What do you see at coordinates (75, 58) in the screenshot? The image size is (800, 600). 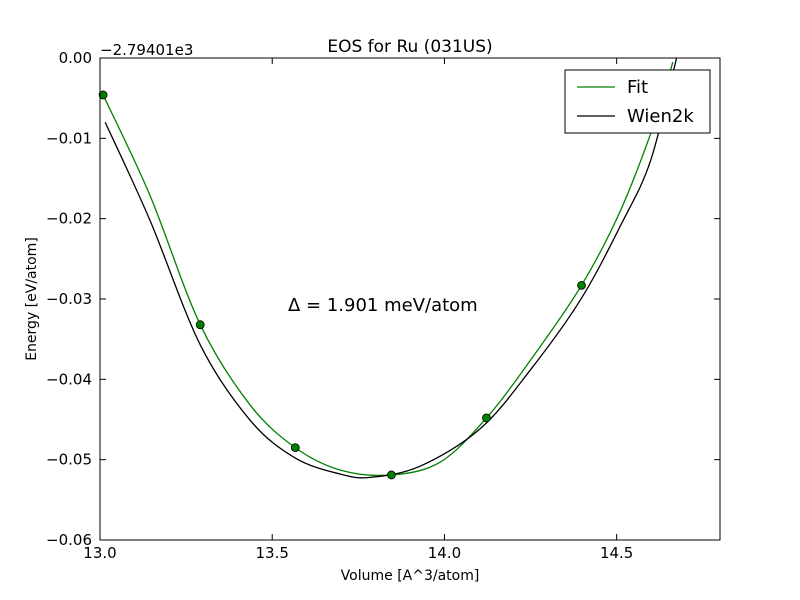 I see `y-tick-label: 0.00` at bounding box center [75, 58].